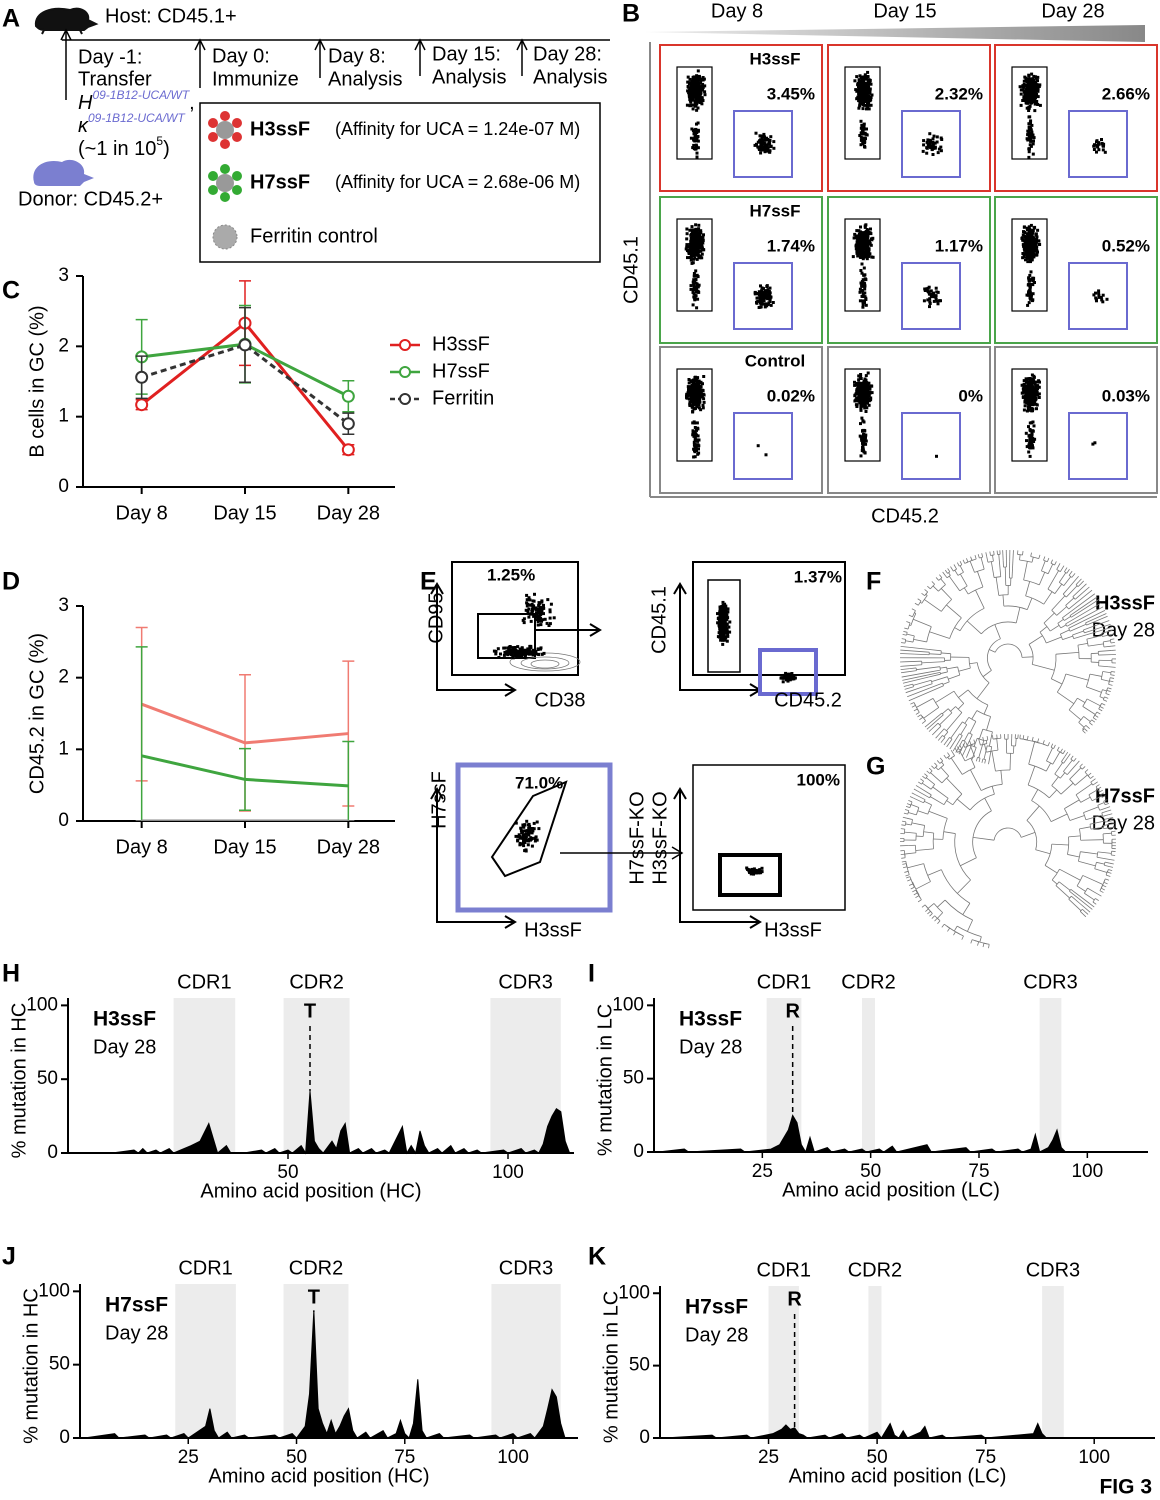 The width and height of the screenshot is (1160, 1500). What do you see at coordinates (775, 360) in the screenshot?
I see `row-label: Control` at bounding box center [775, 360].